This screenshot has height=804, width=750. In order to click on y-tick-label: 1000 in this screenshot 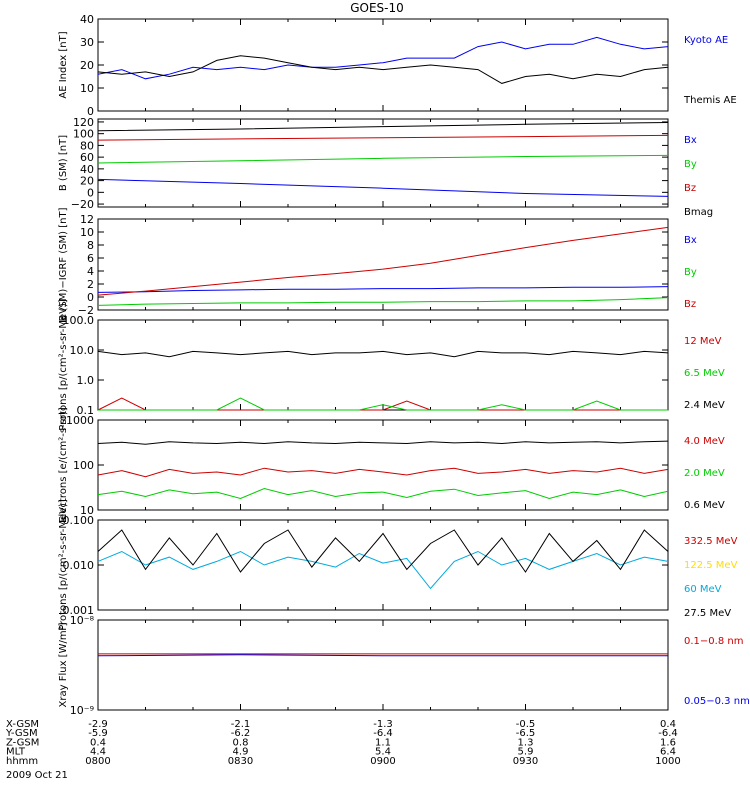, I will do `click(80, 420)`.